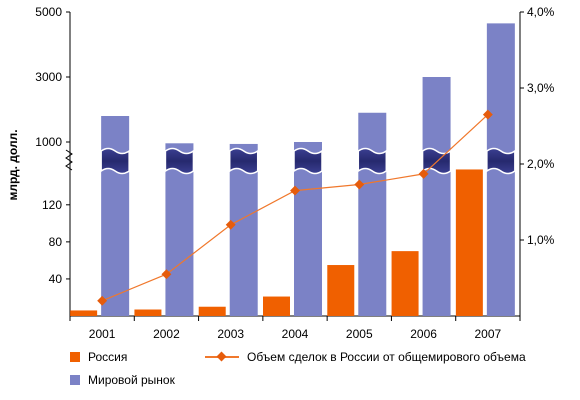 The image size is (580, 400). What do you see at coordinates (541, 240) in the screenshot?
I see `y-tick-label-right: 1,0%` at bounding box center [541, 240].